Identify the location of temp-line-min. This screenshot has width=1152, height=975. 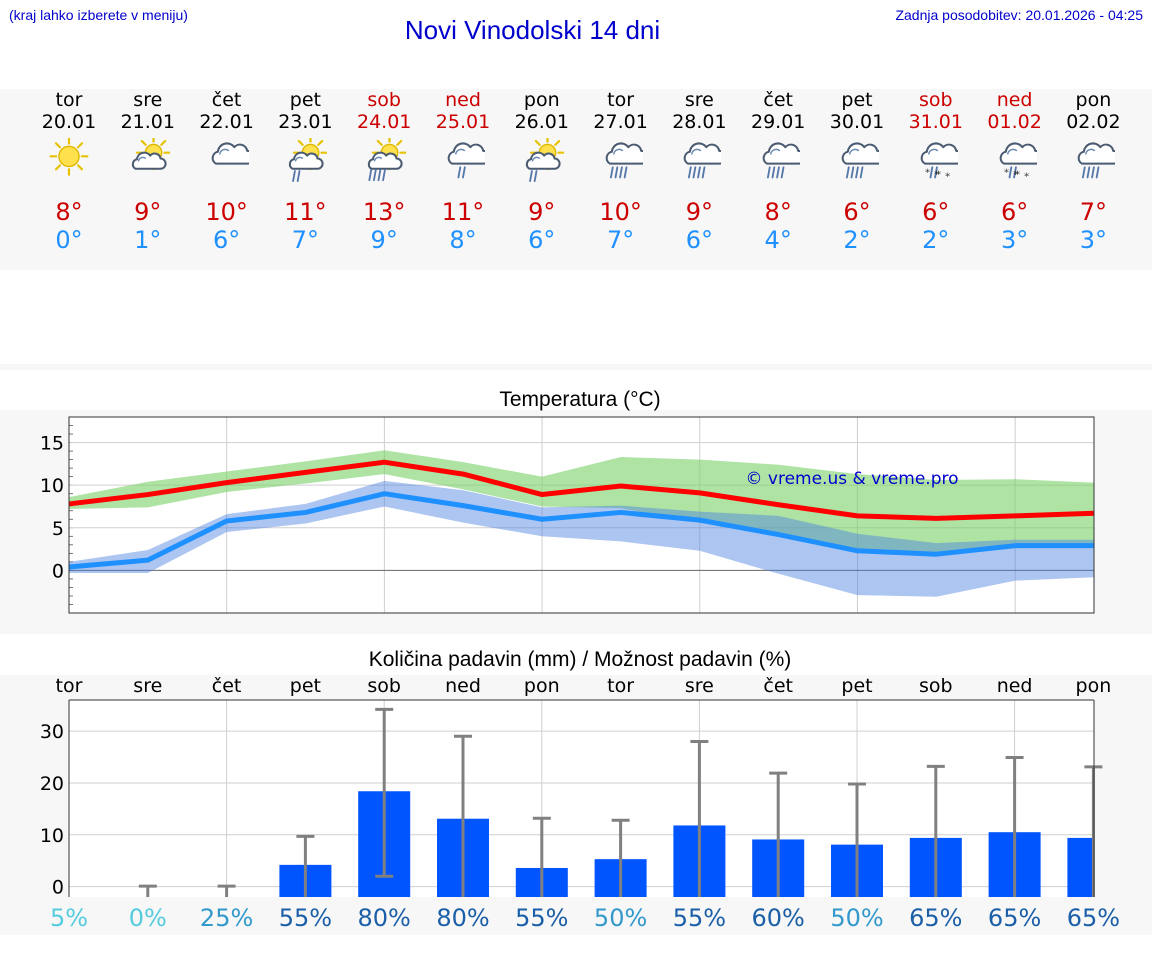
(581, 530).